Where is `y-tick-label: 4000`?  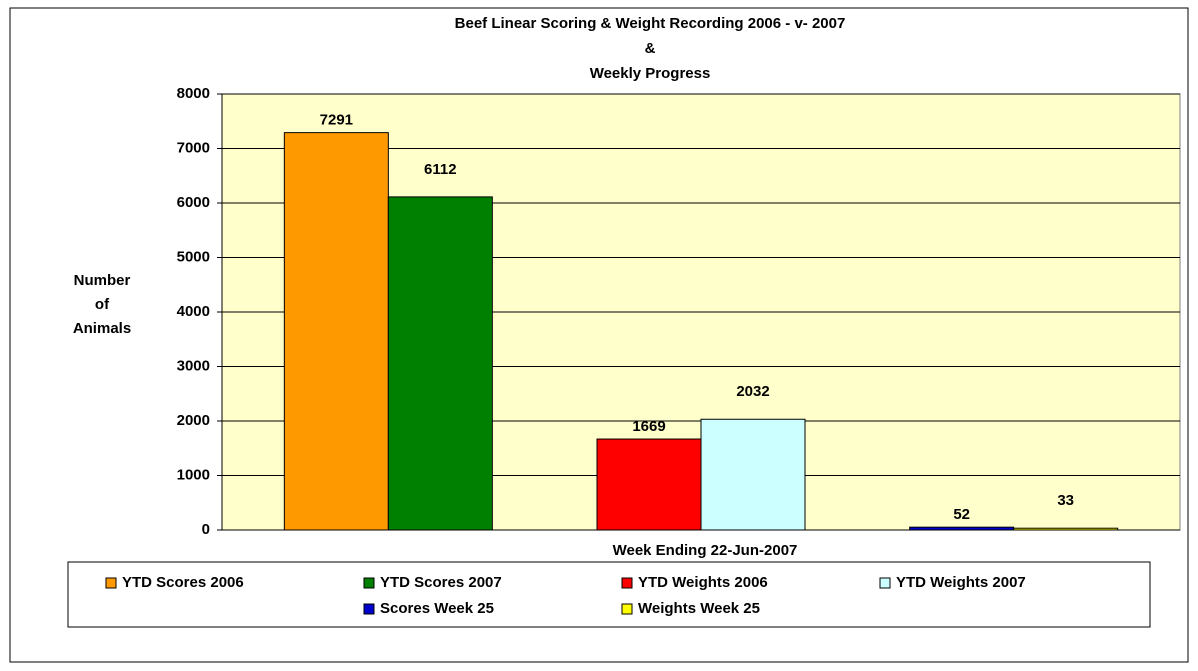 y-tick-label: 4000 is located at coordinates (193, 311).